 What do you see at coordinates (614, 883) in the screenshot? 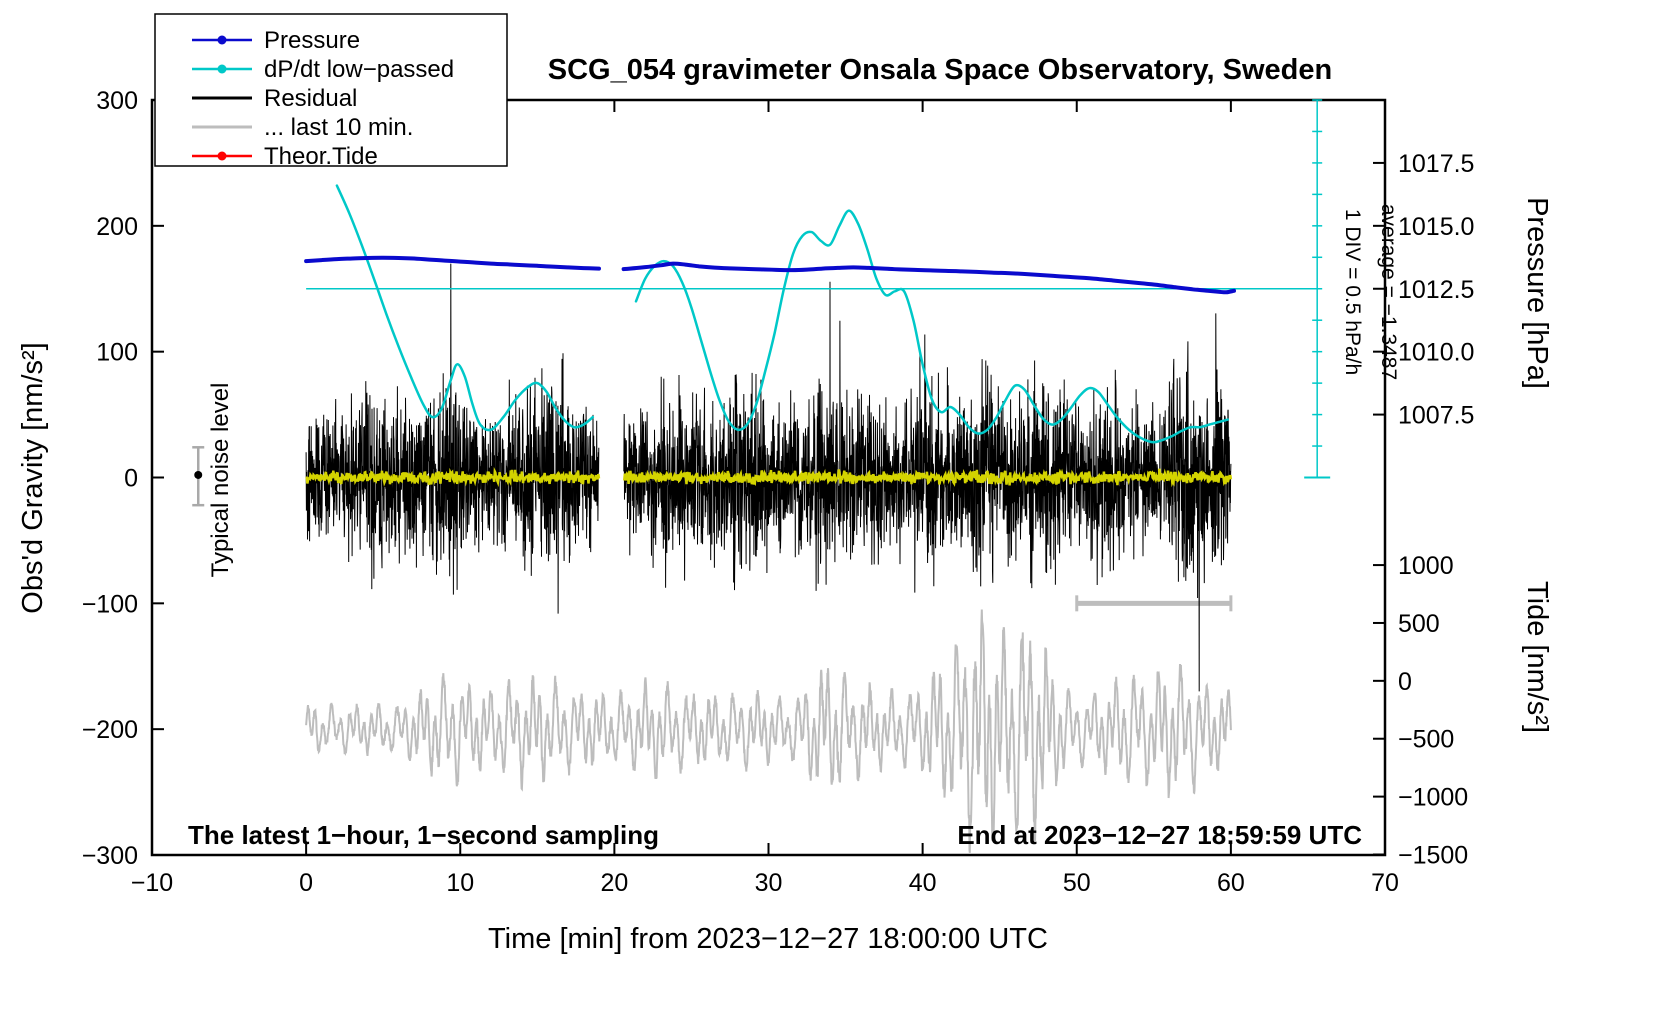
I see `x-tick-label: 20` at bounding box center [614, 883].